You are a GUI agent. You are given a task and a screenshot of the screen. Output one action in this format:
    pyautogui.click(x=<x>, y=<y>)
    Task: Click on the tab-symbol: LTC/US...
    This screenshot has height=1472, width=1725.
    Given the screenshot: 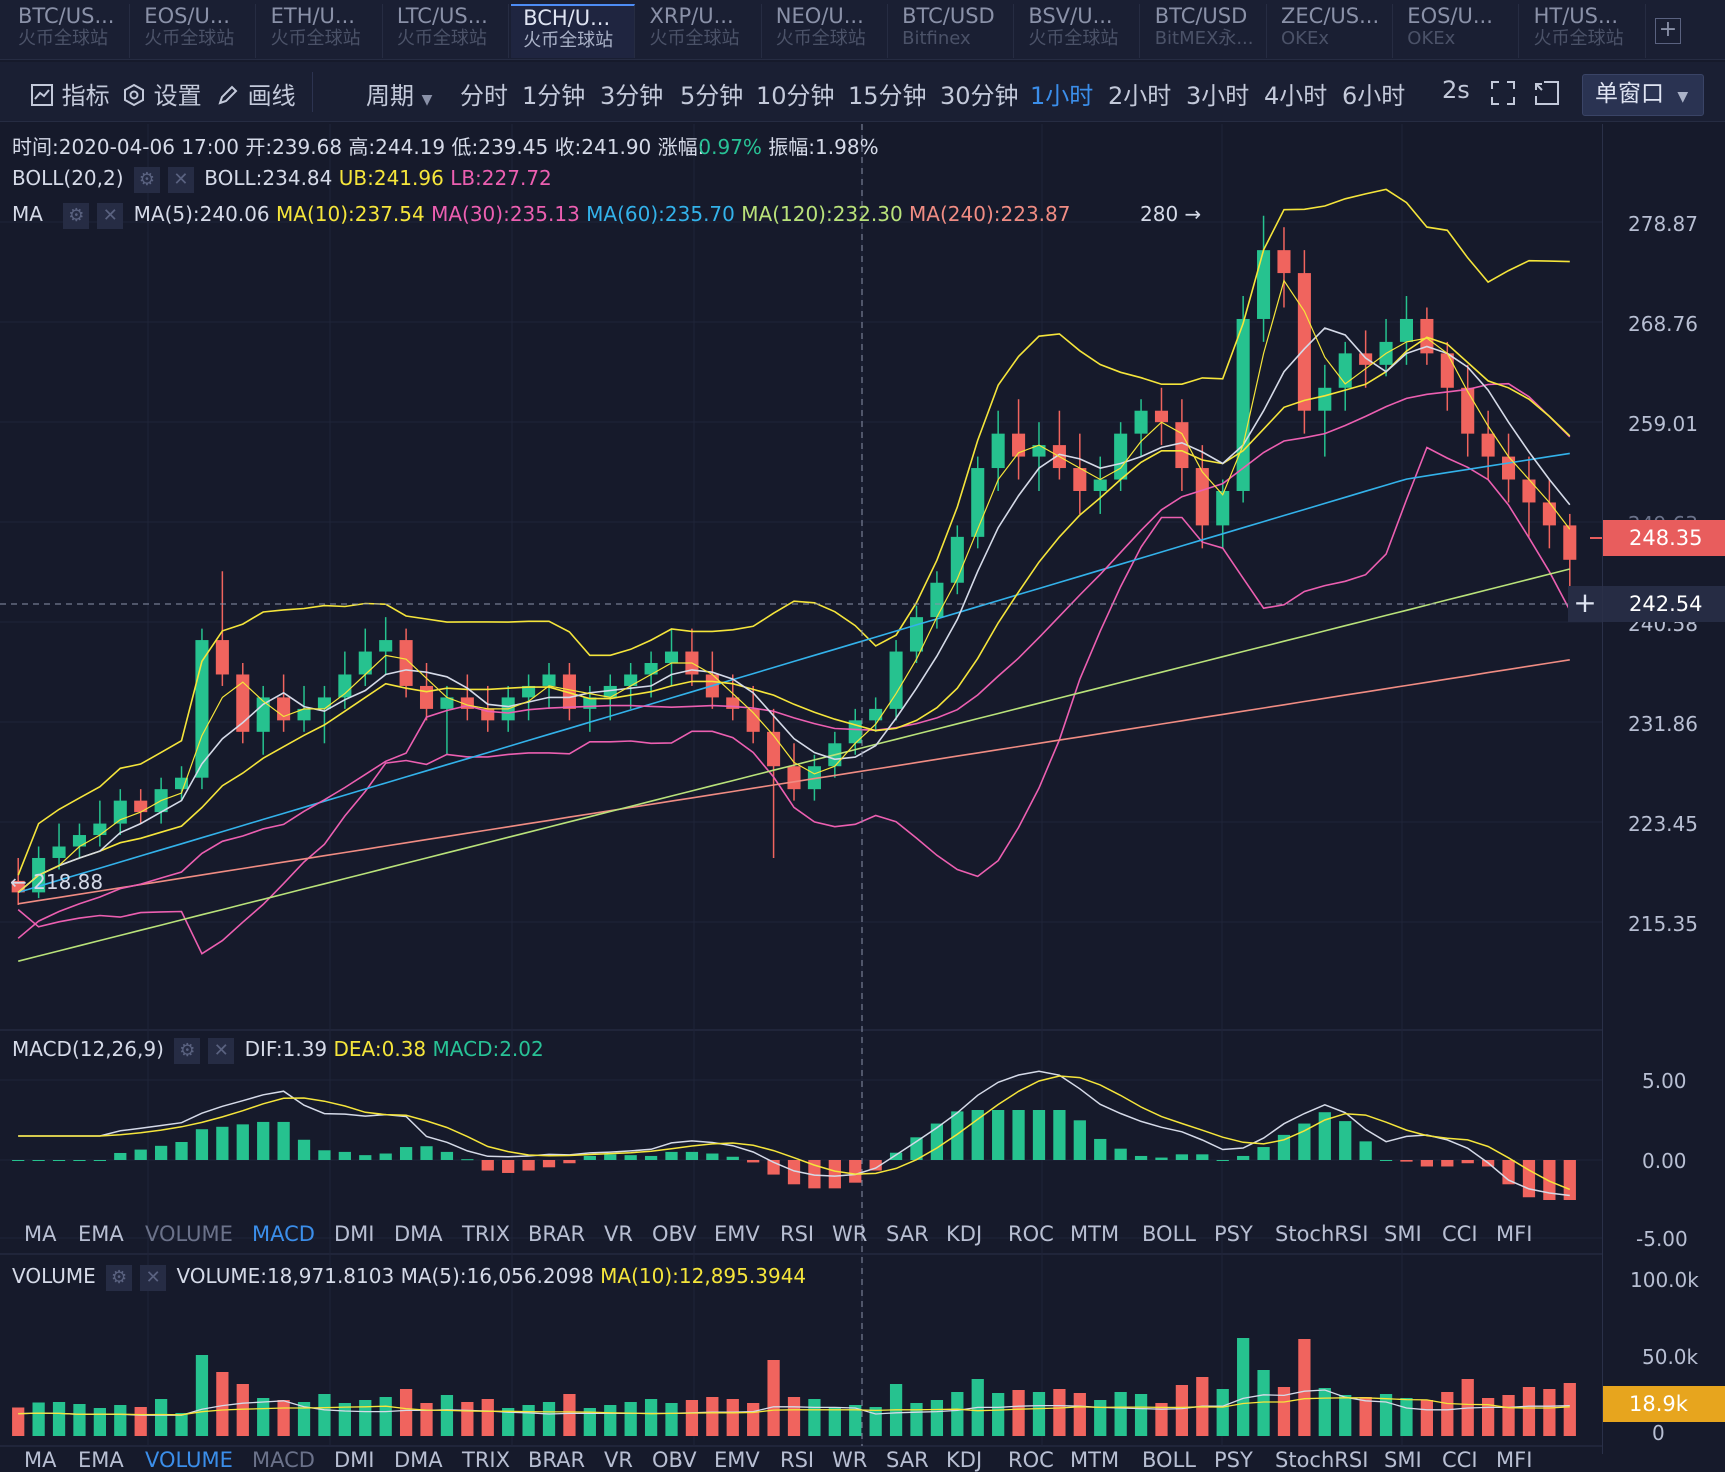 What is the action you would take?
    pyautogui.click(x=442, y=16)
    